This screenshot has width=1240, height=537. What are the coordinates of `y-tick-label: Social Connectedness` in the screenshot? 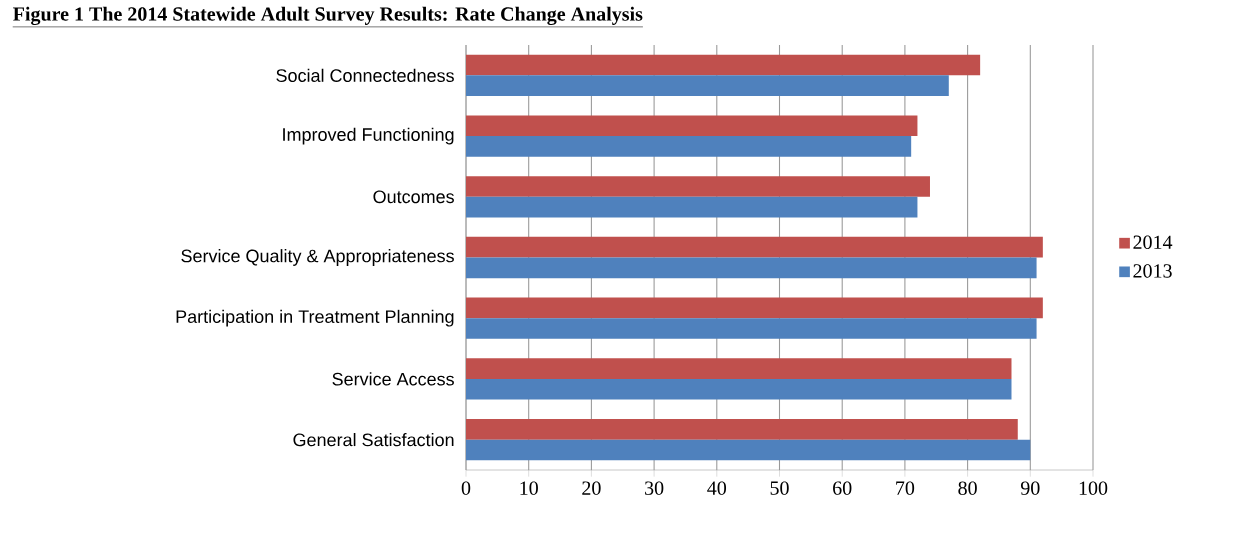 It's located at (365, 75).